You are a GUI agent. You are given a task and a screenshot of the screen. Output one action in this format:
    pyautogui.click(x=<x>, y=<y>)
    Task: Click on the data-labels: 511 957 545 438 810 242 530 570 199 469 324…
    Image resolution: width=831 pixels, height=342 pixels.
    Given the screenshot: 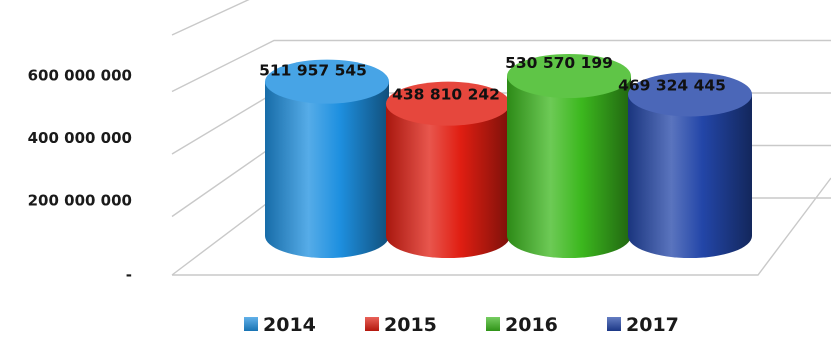 What is the action you would take?
    pyautogui.click(x=492, y=79)
    